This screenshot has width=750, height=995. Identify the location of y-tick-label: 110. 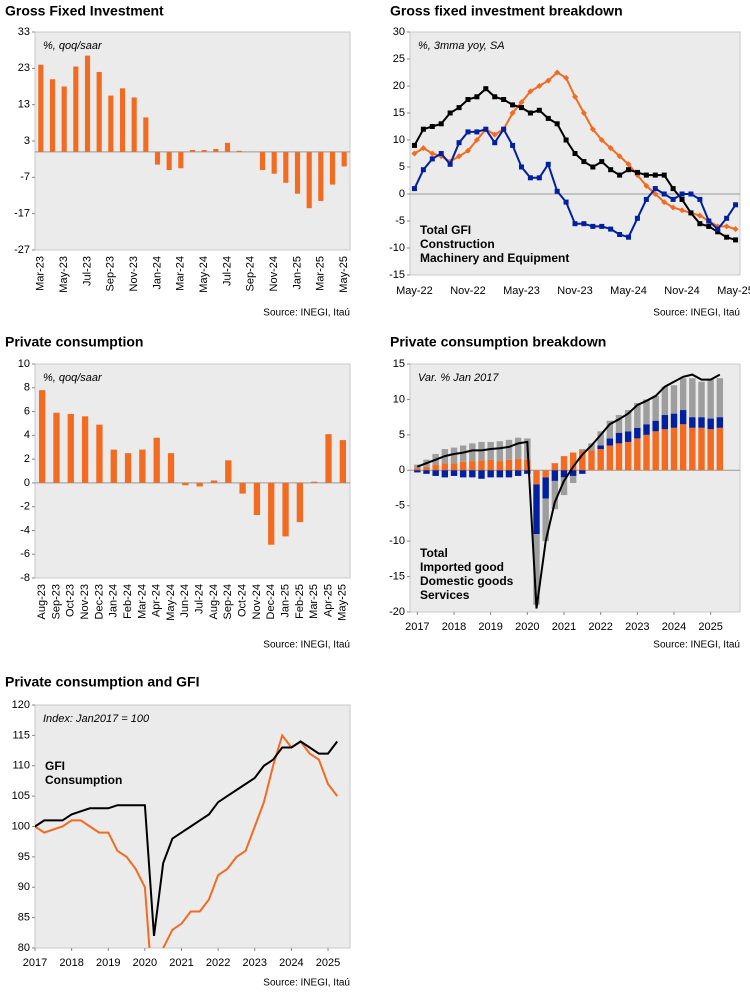
(21, 766).